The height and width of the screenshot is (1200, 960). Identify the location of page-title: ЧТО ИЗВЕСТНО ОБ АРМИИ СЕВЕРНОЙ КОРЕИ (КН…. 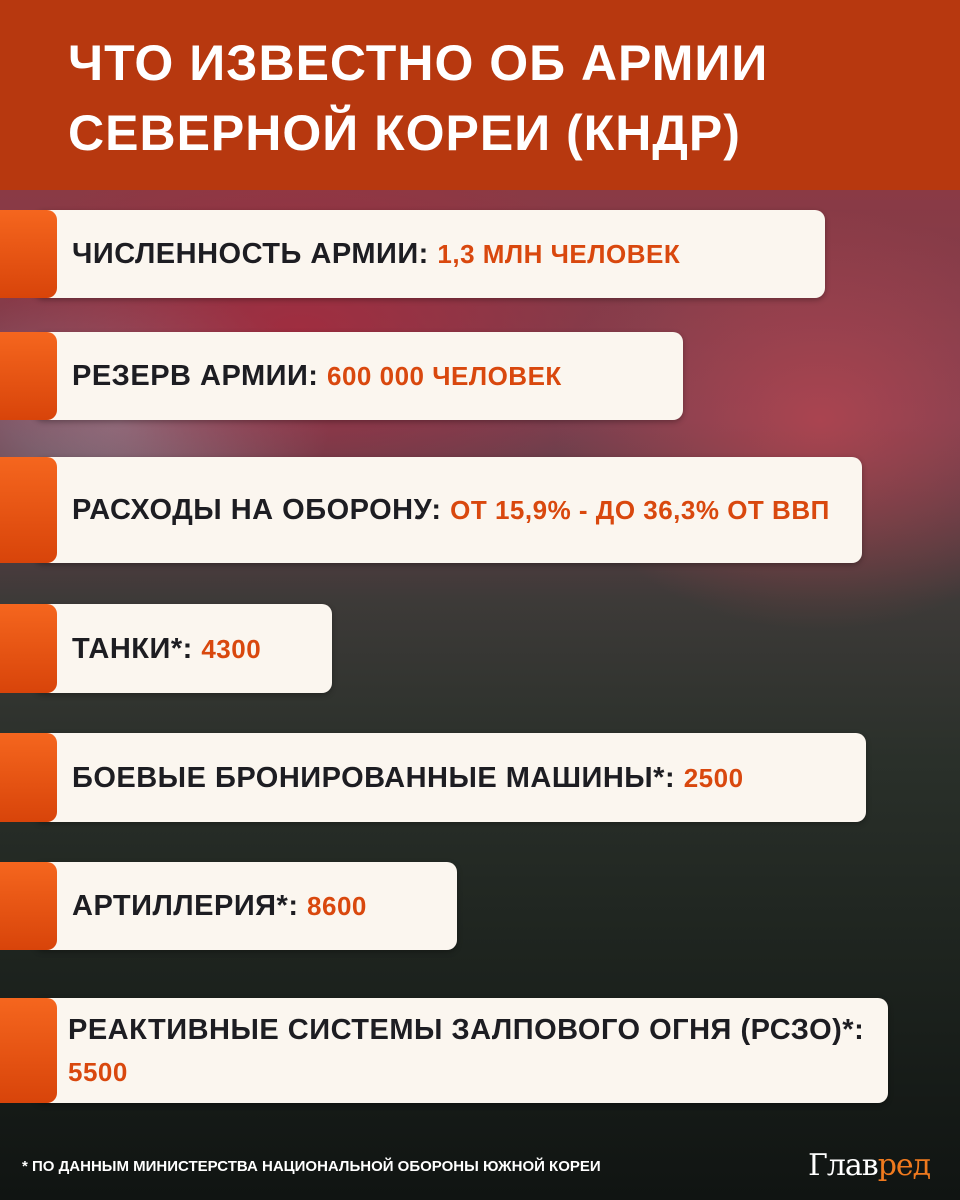
(418, 98).